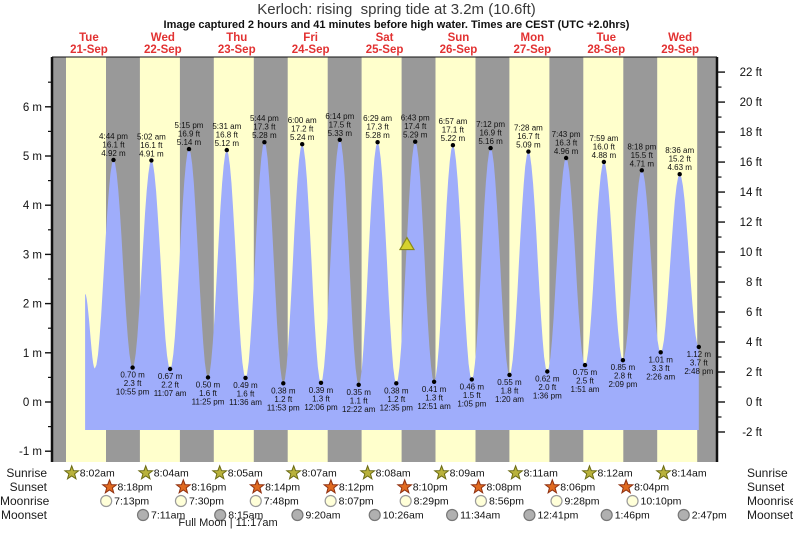  What do you see at coordinates (385, 50) in the screenshot?
I see `day-date-label: 25-Sep` at bounding box center [385, 50].